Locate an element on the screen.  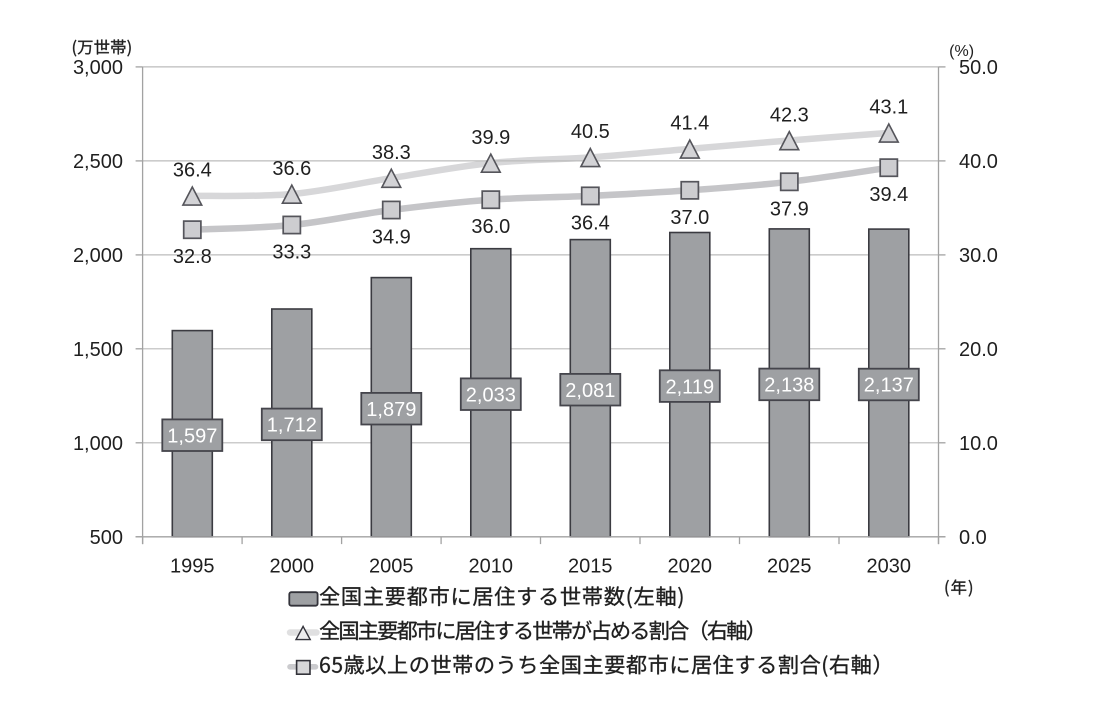
svg-text: 2,081 is located at coordinates (590, 391).